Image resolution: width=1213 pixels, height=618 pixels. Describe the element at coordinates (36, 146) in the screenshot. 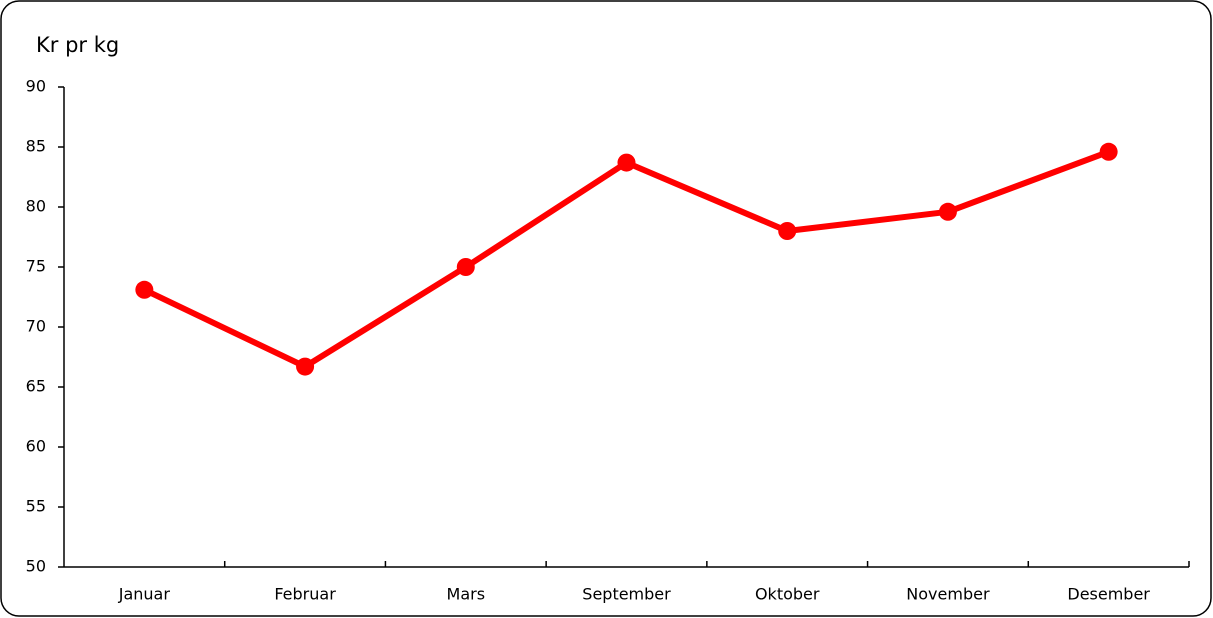

I see `y-tick-label: 85` at that location.